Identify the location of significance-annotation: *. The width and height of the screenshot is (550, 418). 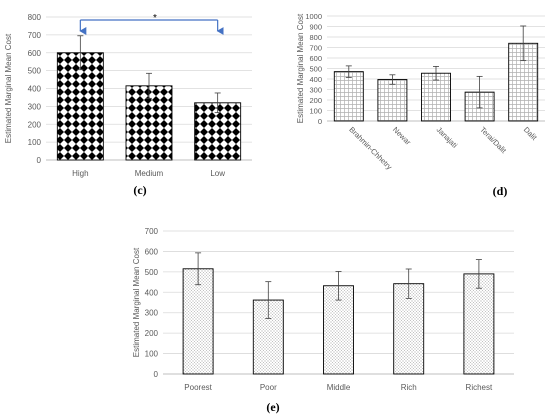
(151, 24).